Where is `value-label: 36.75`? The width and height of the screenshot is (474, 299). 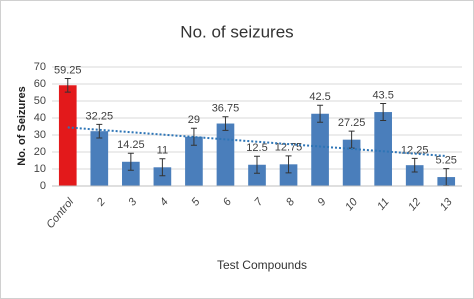
value-label: 36.75 is located at coordinates (226, 109).